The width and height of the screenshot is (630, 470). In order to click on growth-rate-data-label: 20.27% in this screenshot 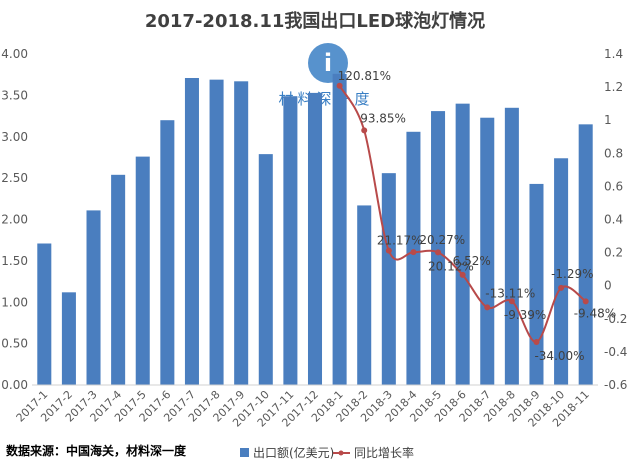, I will do `click(442, 240)`.